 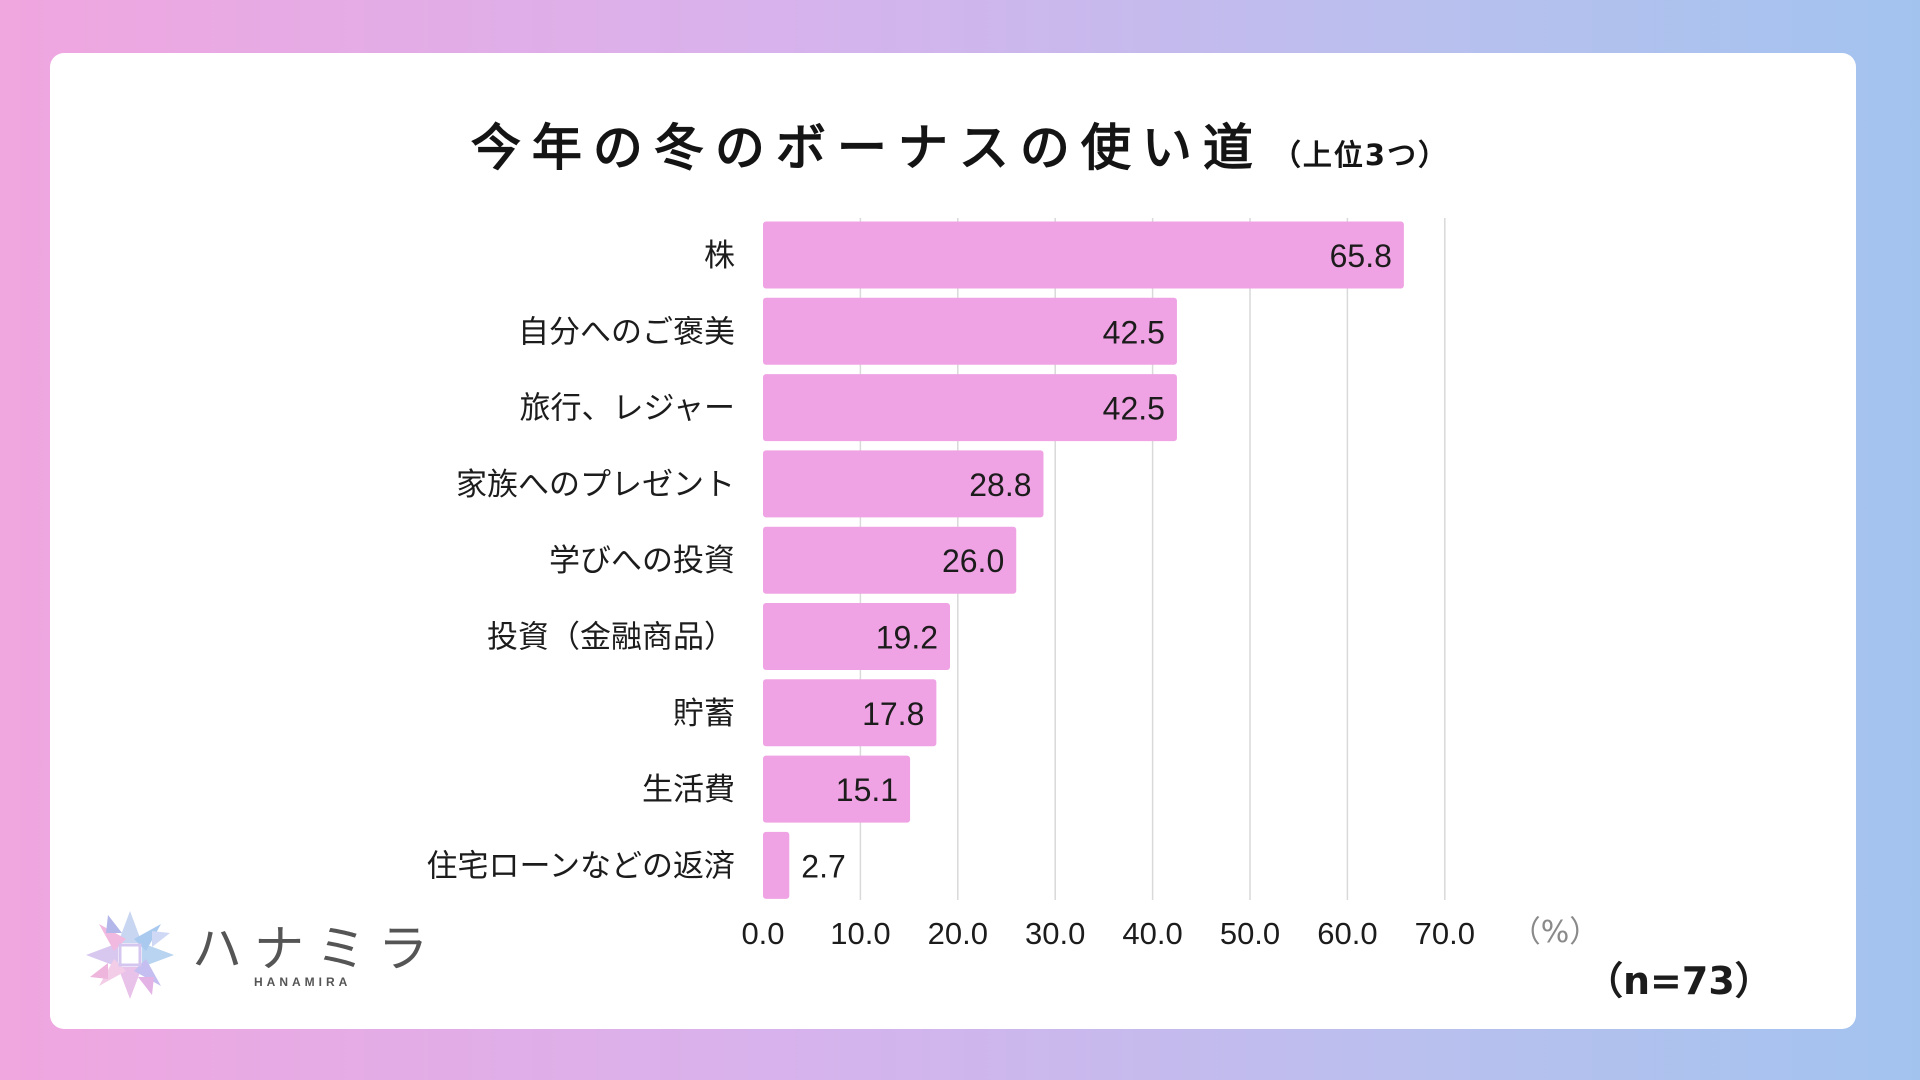 What do you see at coordinates (642, 561) in the screenshot?
I see `category-label: 学びへの投資` at bounding box center [642, 561].